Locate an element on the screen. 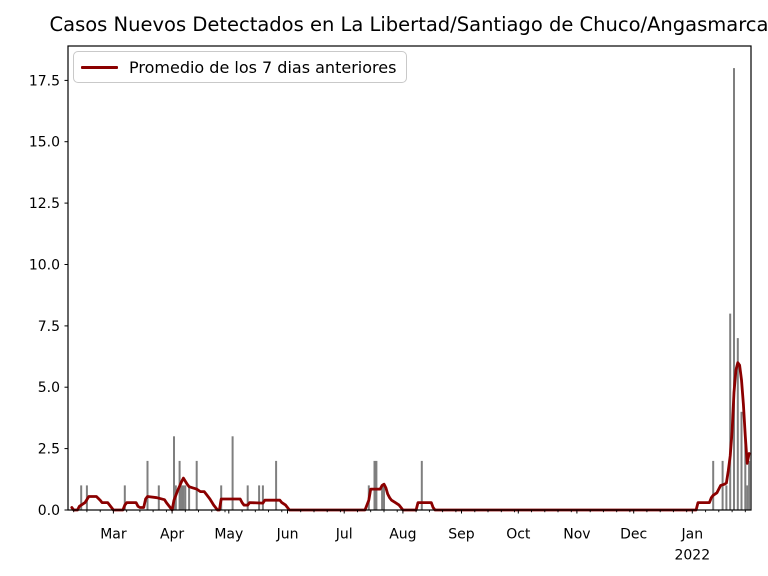 The height and width of the screenshot is (576, 768). x-axis: Mar Apr May Jun Jul Aug Sep Oct Nov Dec Jan 2022 is located at coordinates (409, 537).